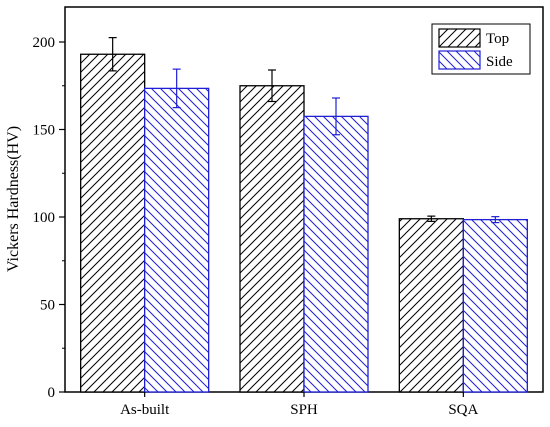  I want to click on y-tick-label: 150, so click(44, 131).